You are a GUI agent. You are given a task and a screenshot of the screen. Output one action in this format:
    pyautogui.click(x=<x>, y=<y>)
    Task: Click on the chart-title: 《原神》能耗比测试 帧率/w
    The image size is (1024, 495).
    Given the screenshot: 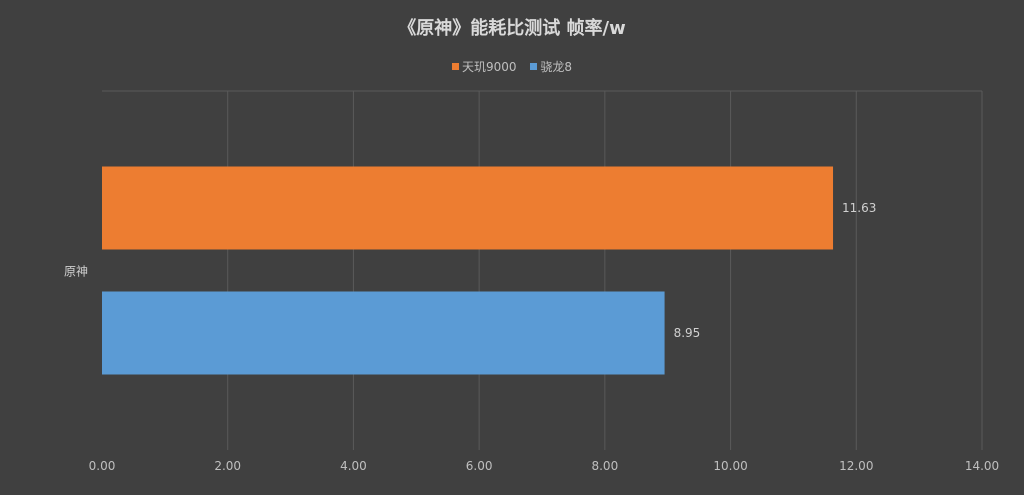 What is the action you would take?
    pyautogui.click(x=512, y=28)
    